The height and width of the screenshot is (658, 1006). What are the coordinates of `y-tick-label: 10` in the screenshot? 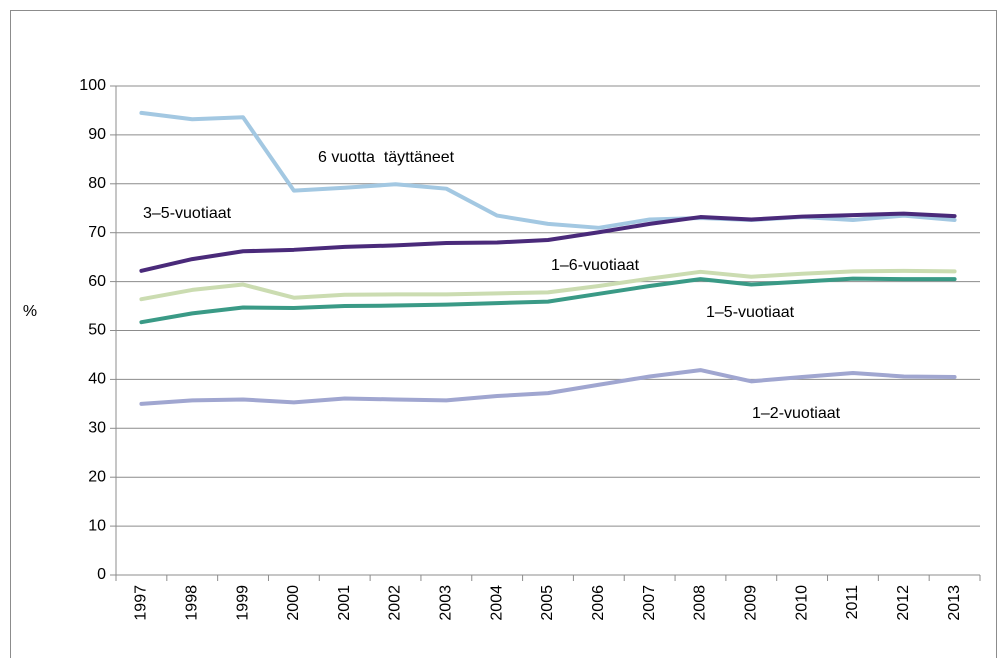 It's located at (97, 525).